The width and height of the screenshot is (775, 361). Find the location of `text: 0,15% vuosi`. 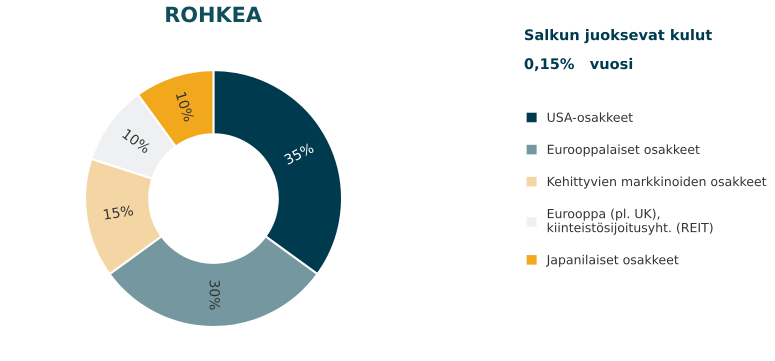

text: 0,15% vuosi is located at coordinates (578, 65).